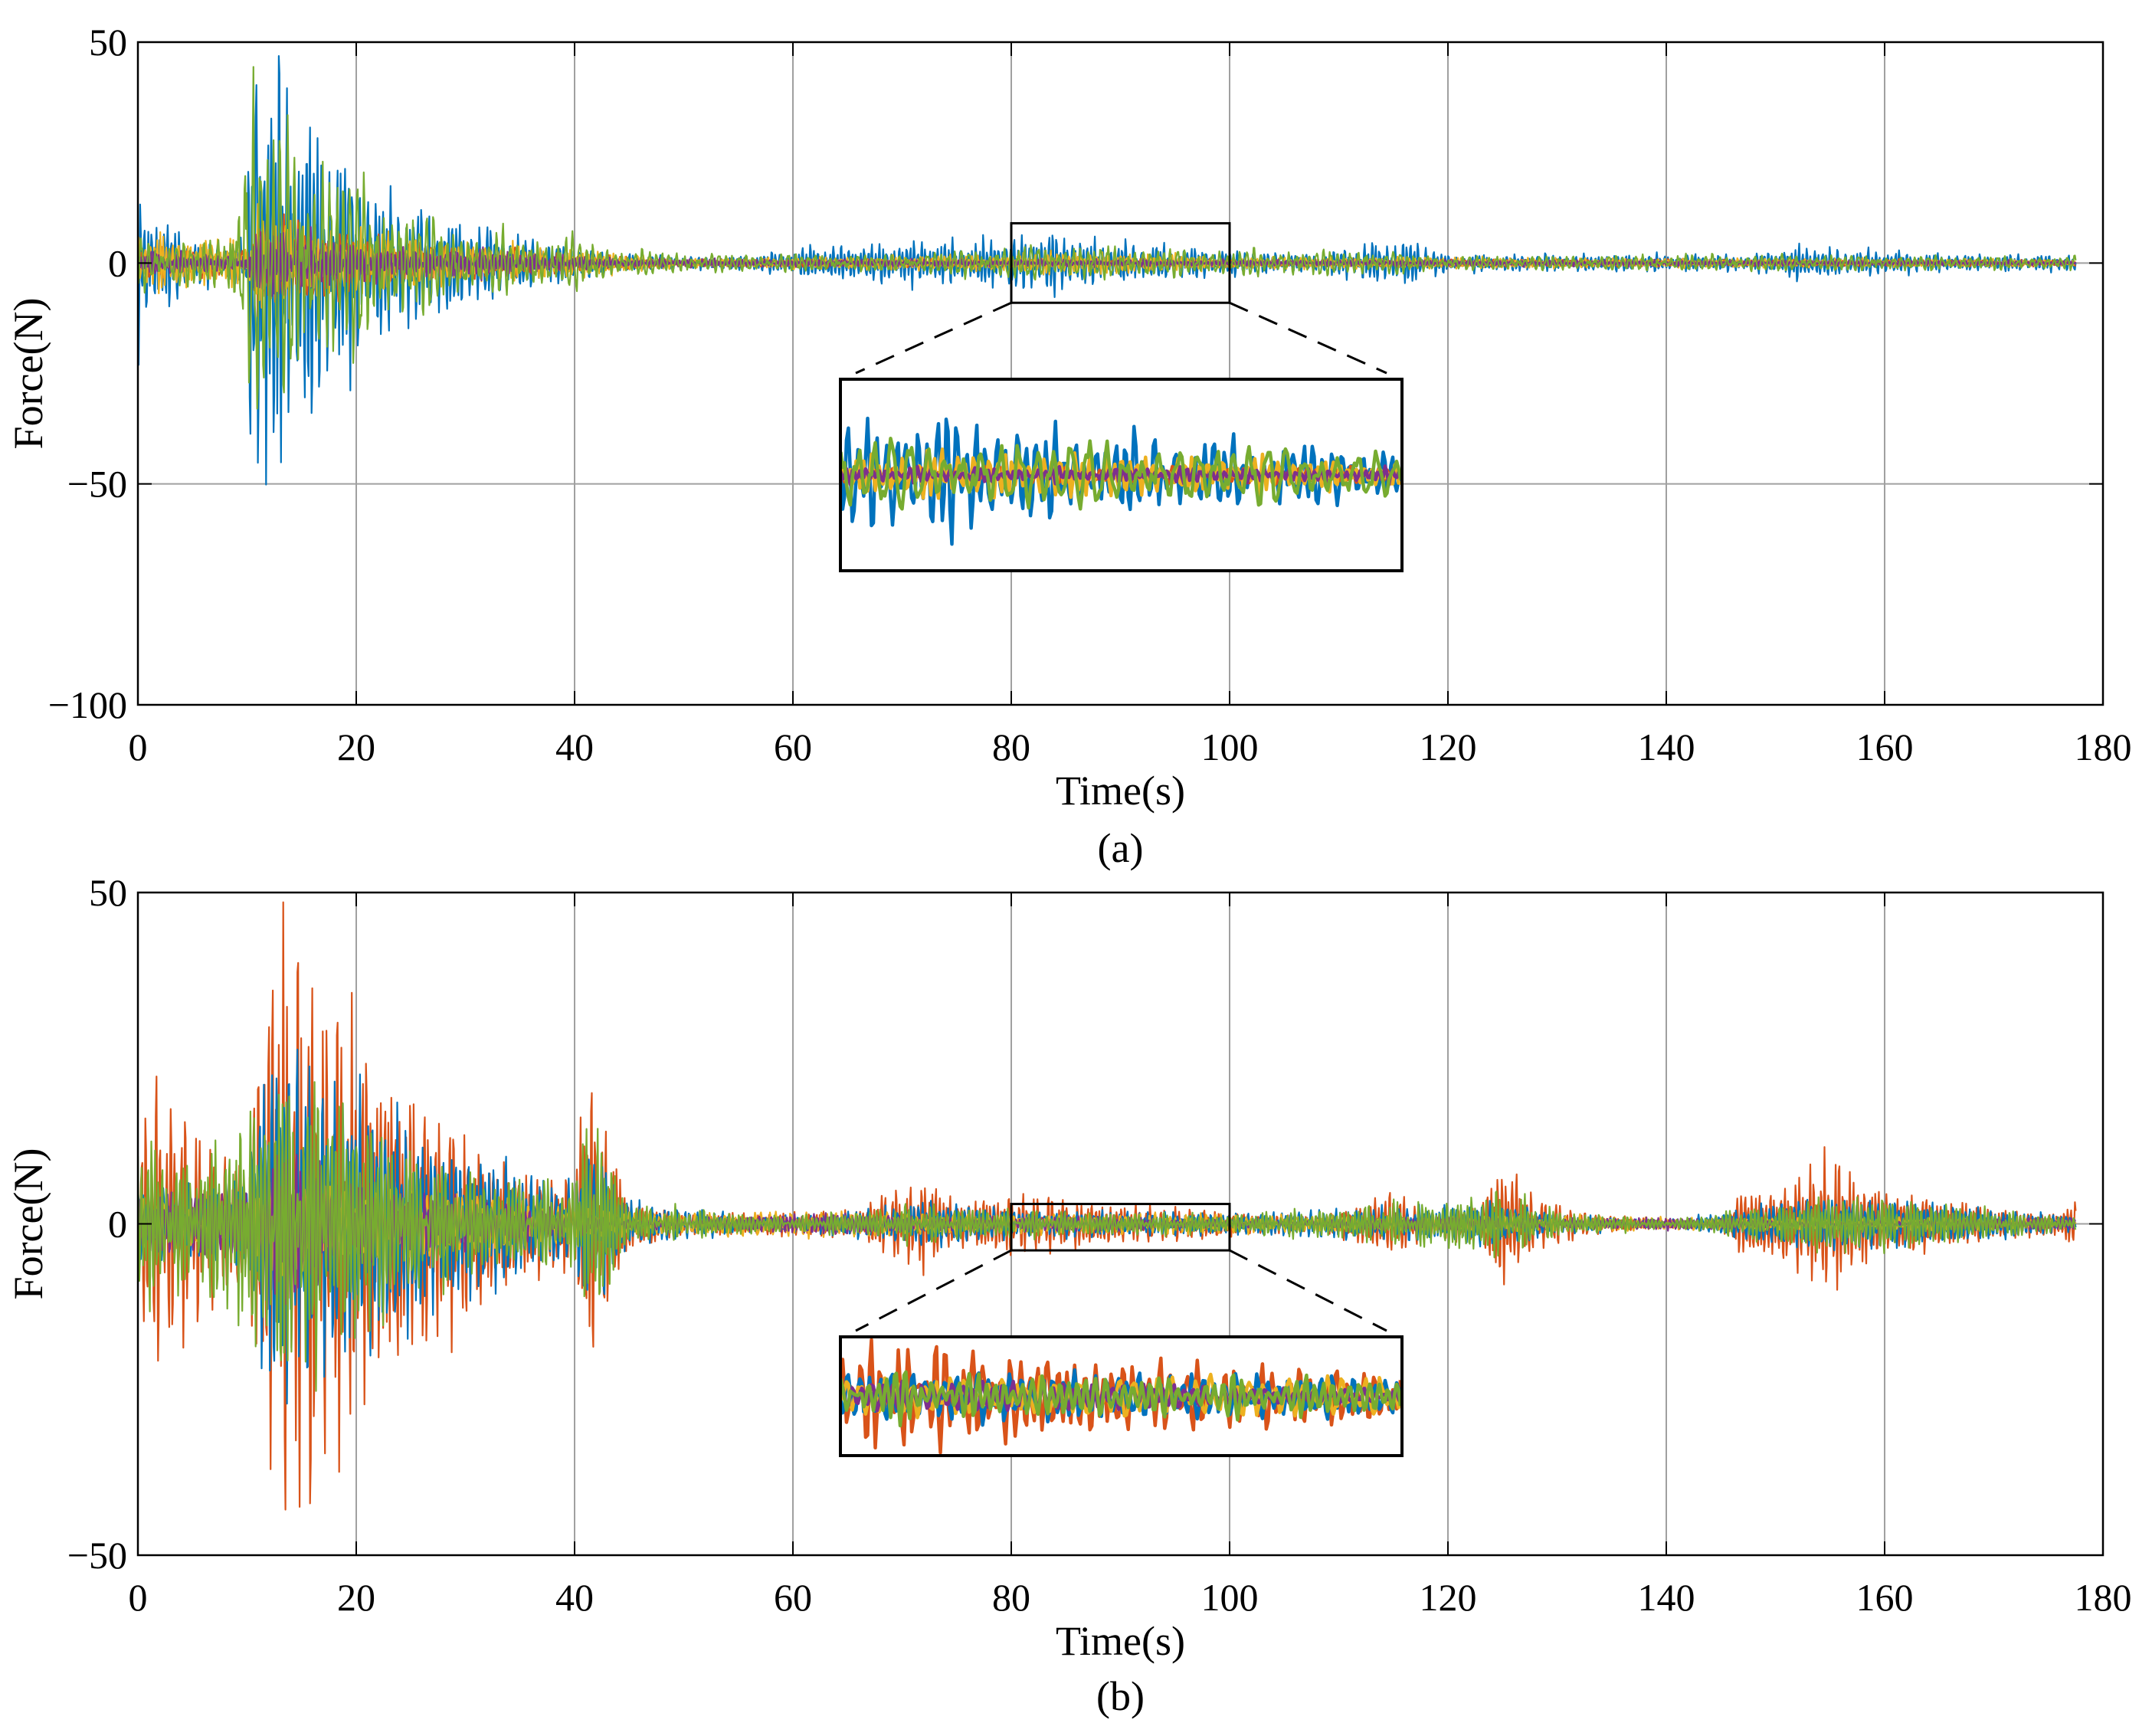  I want to click on panel-caption: (b), so click(1121, 1696).